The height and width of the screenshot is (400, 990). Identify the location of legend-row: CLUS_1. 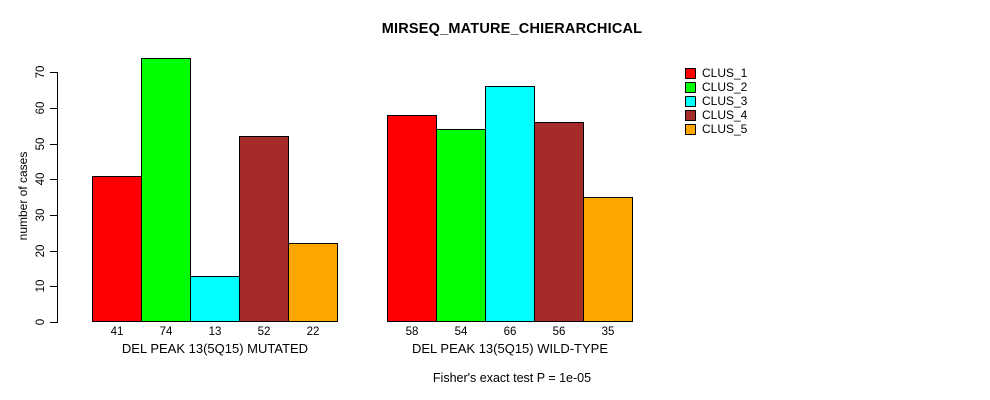
(716, 73).